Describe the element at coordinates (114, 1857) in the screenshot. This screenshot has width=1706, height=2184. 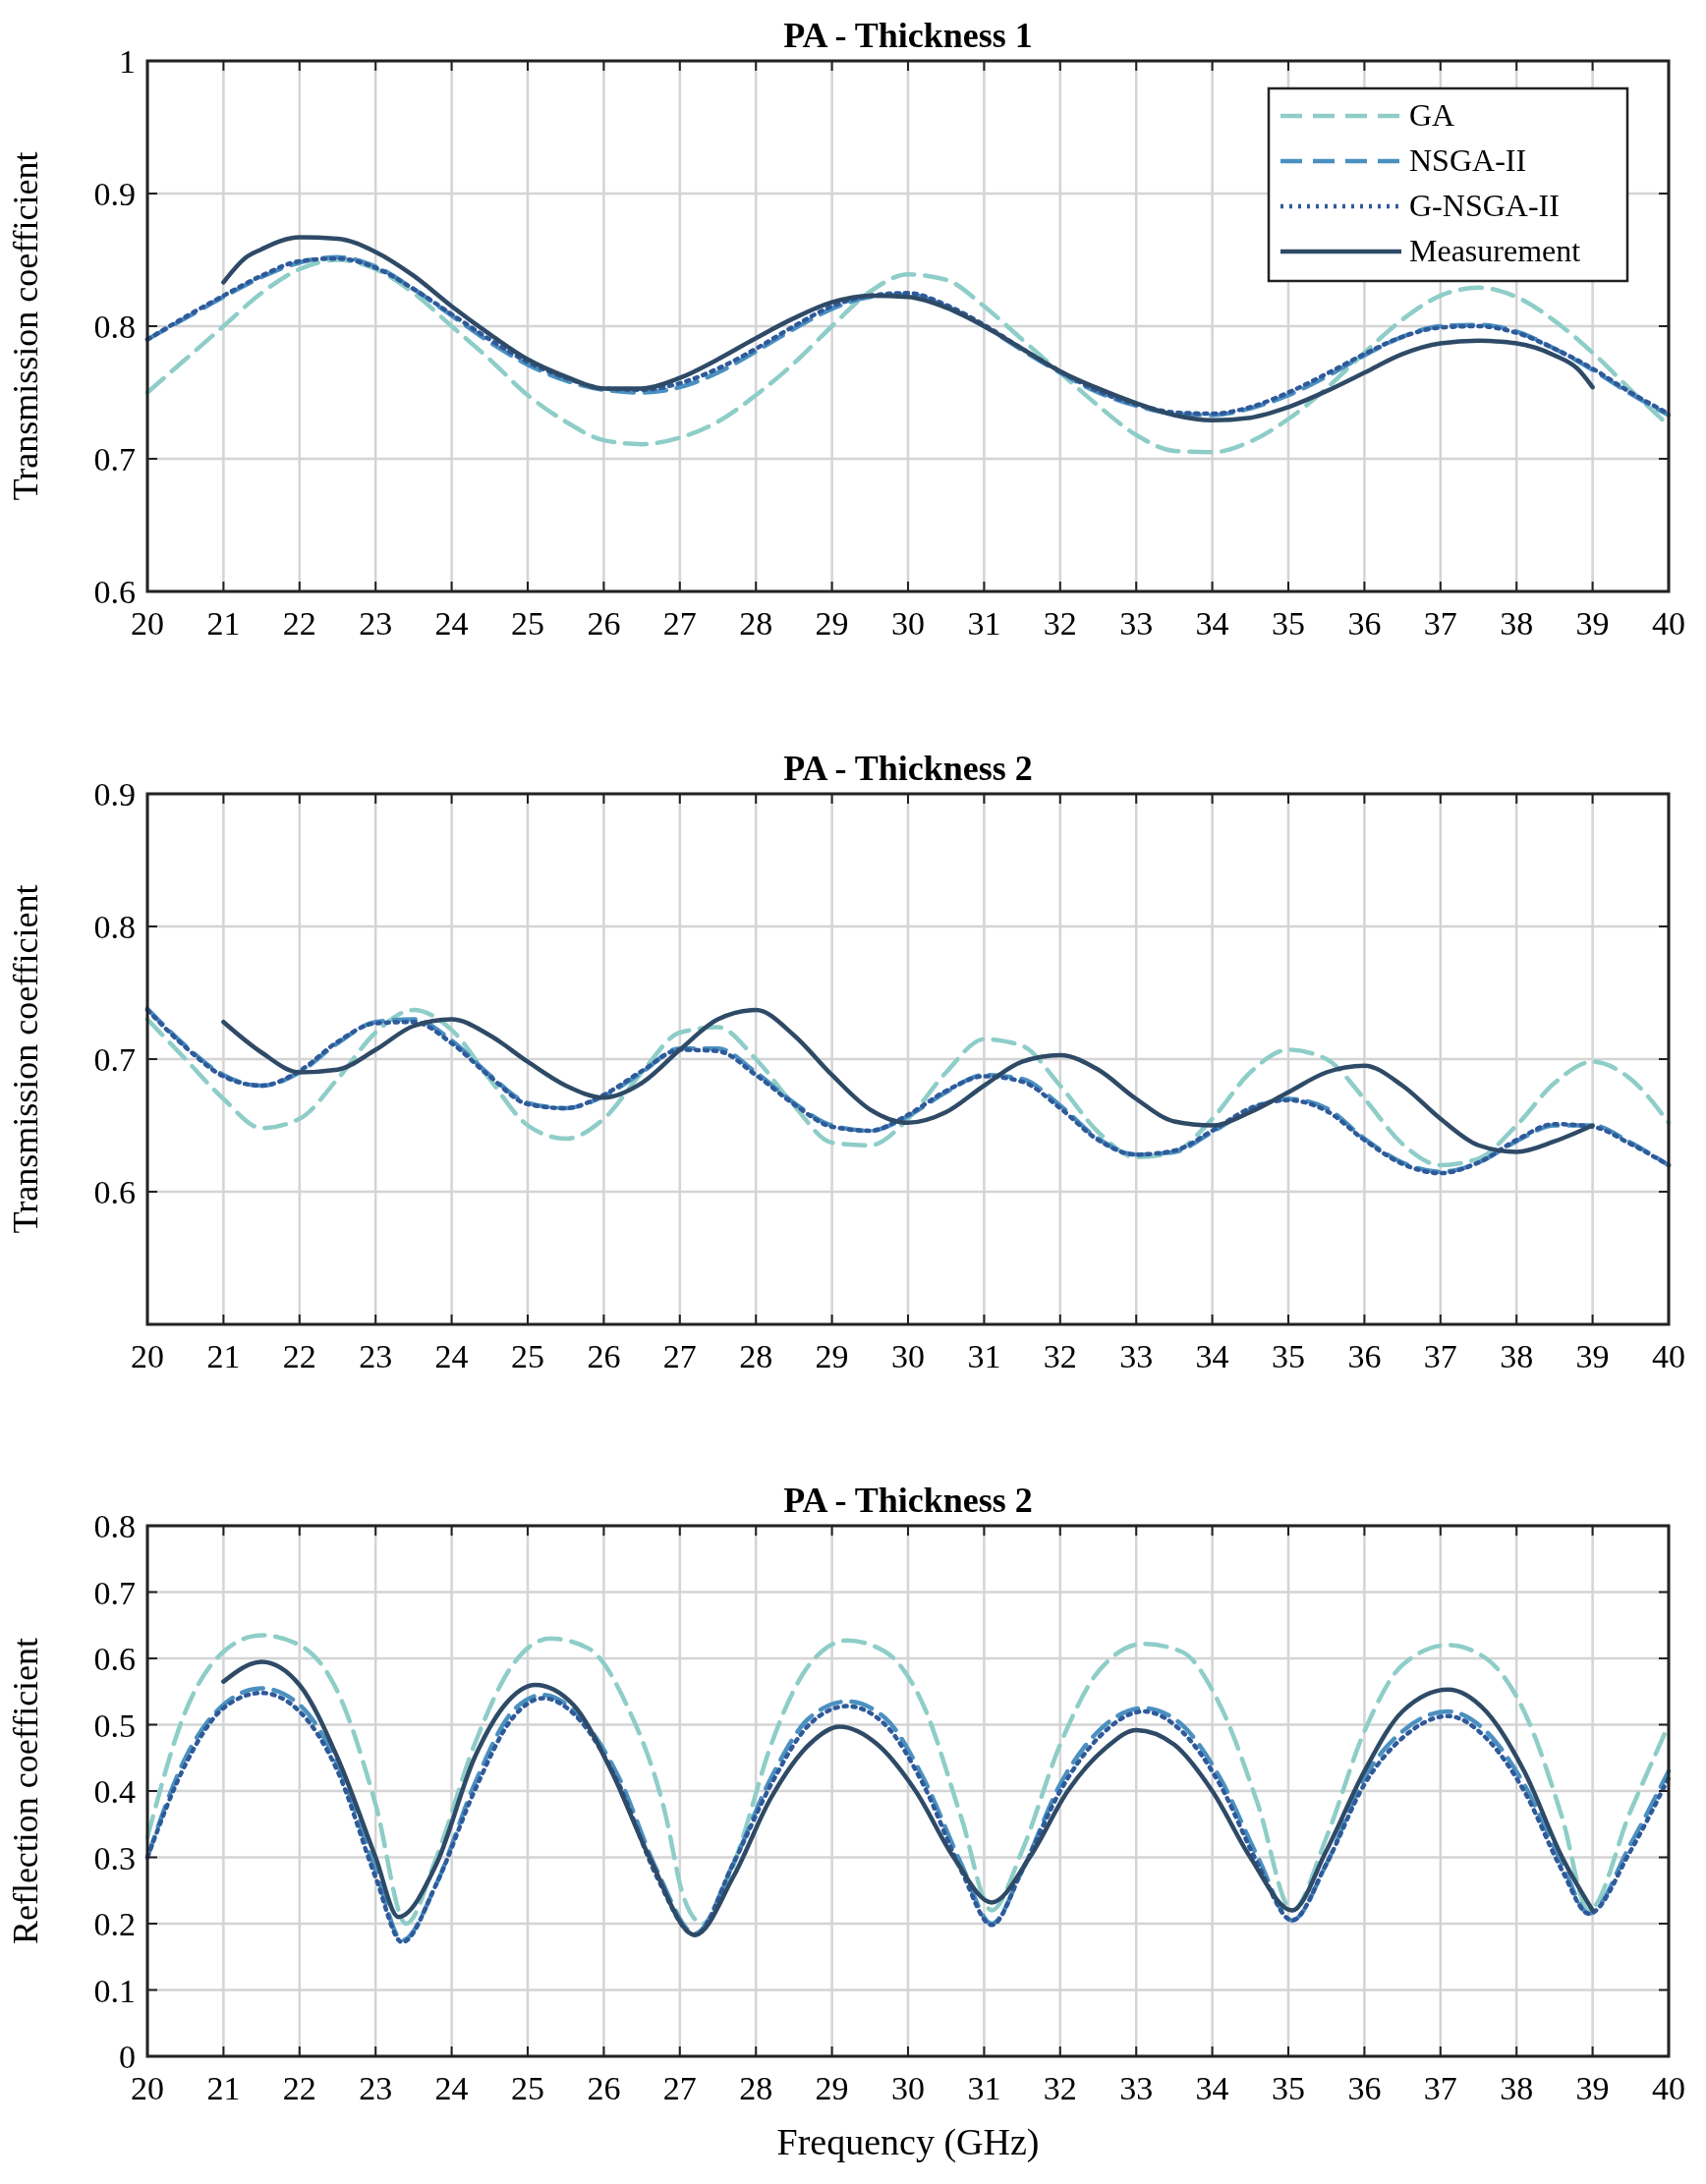
I see `y-tick-label: 0.3` at that location.